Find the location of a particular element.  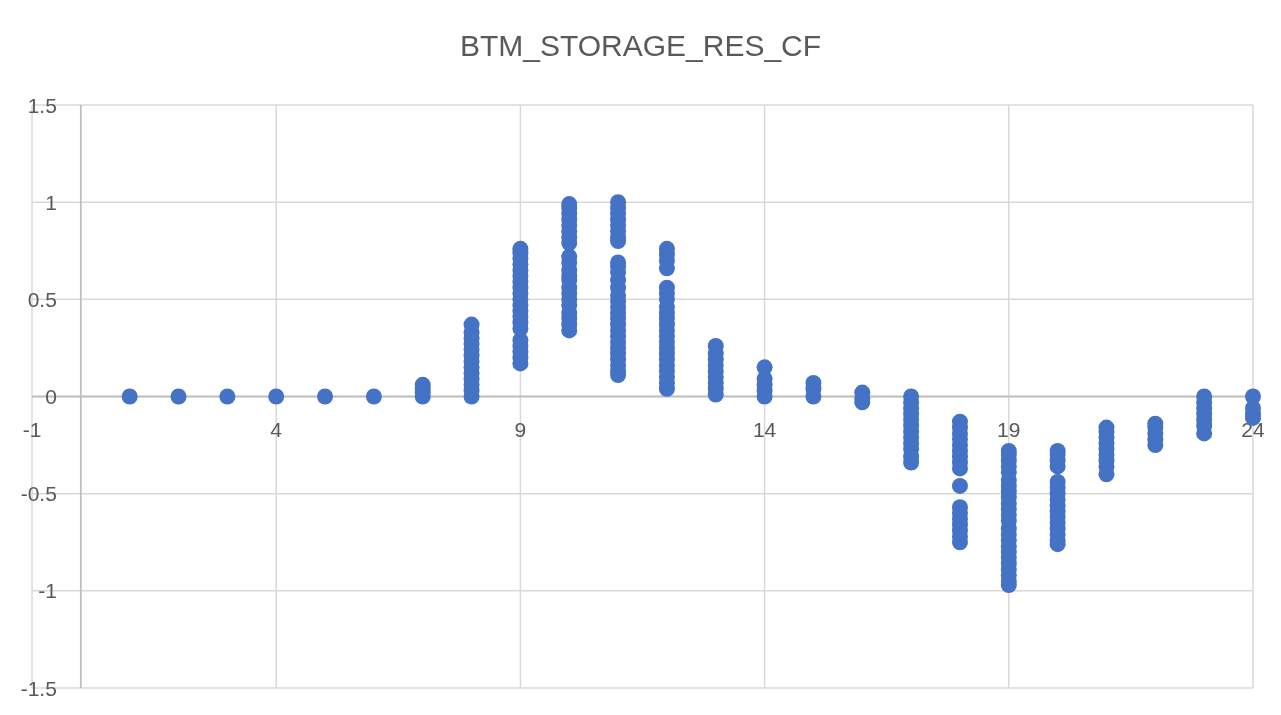

x-tick-label: 4 is located at coordinates (276, 429).